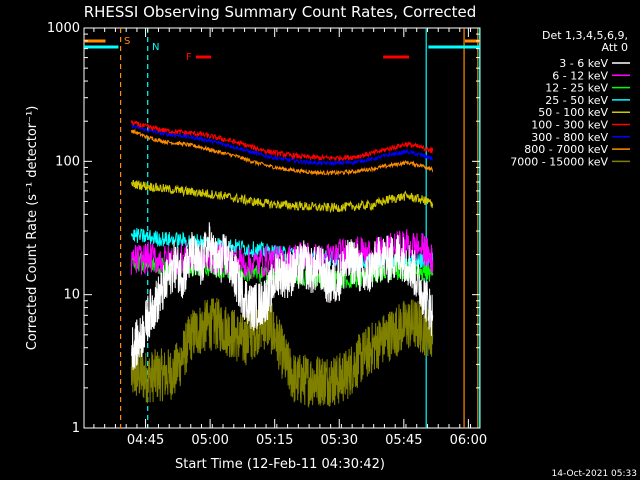  I want to click on legend-entry-label: 25 - 50 keV, so click(576, 100).